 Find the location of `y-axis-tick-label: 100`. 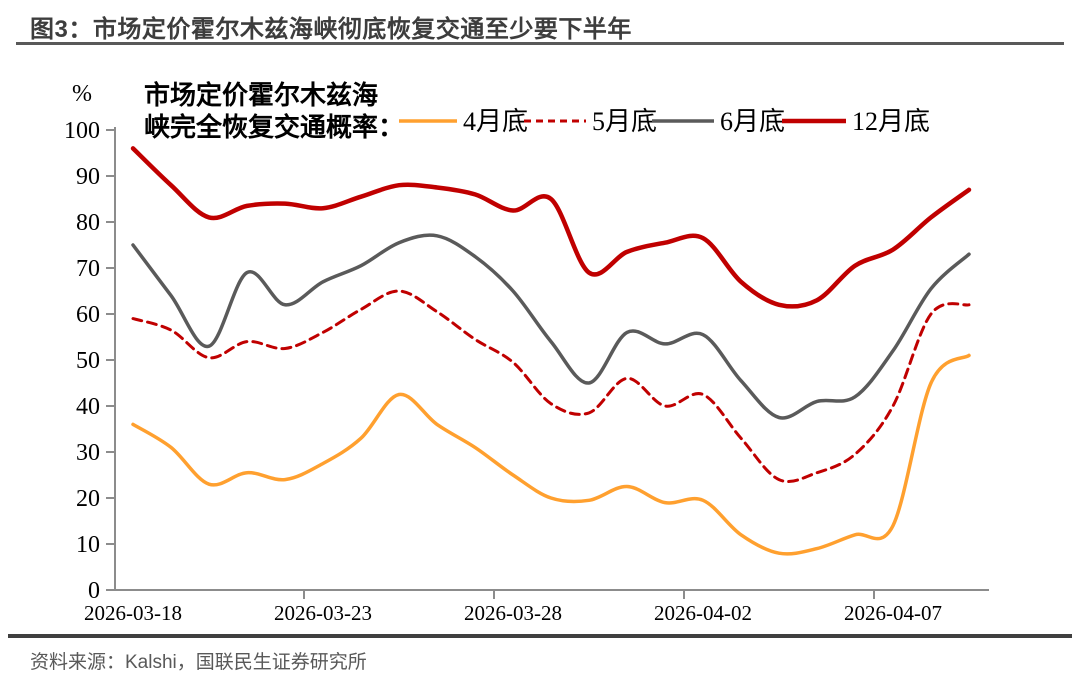

y-axis-tick-label: 100 is located at coordinates (82, 131).